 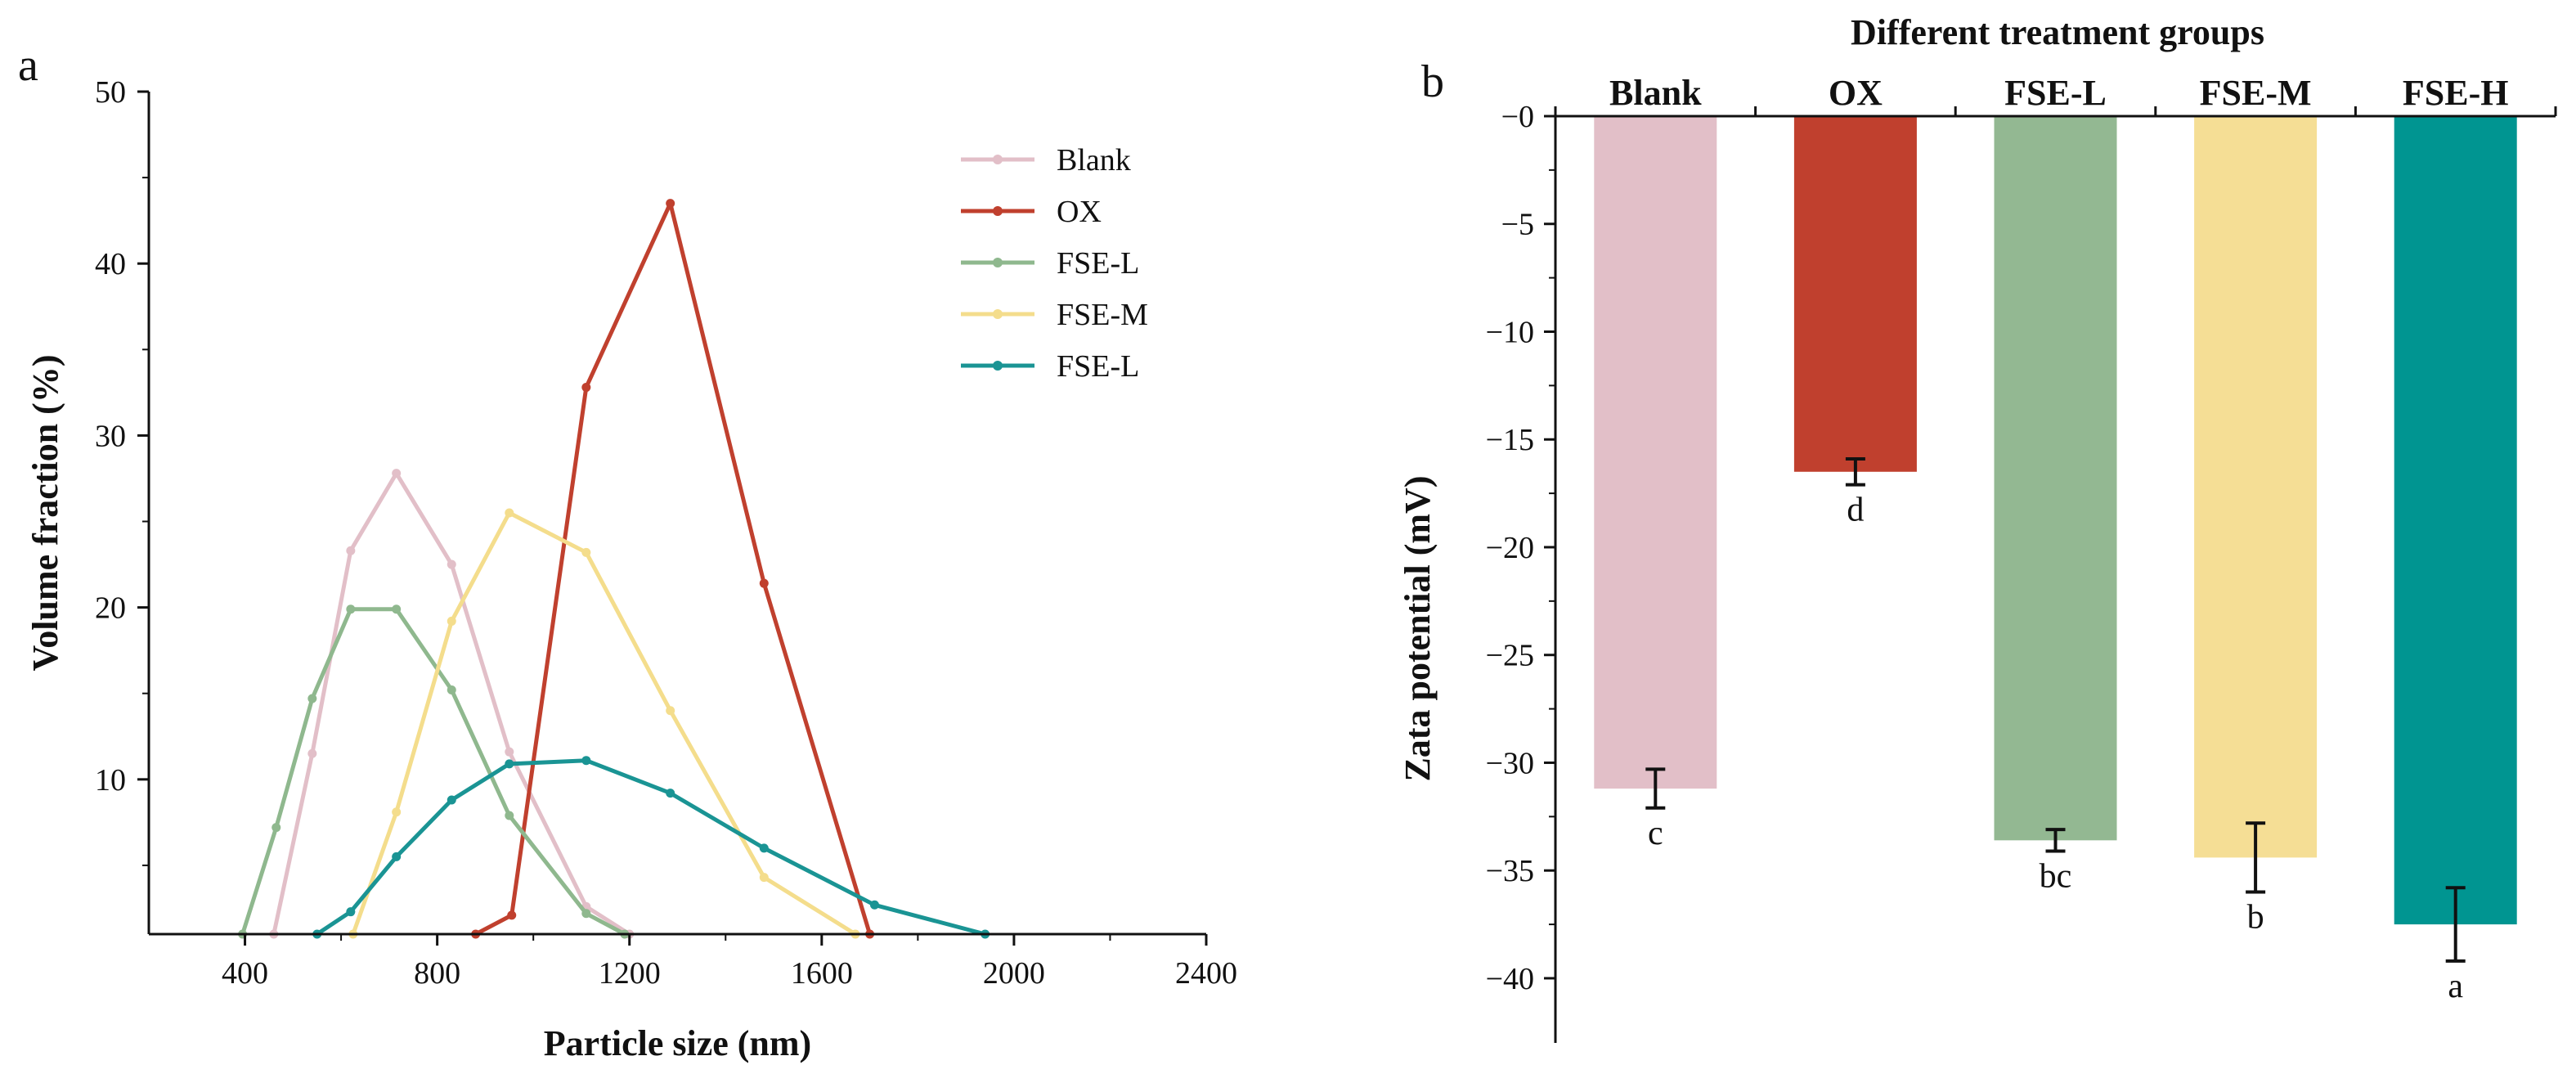 What do you see at coordinates (1855, 294) in the screenshot?
I see `bar-ox` at bounding box center [1855, 294].